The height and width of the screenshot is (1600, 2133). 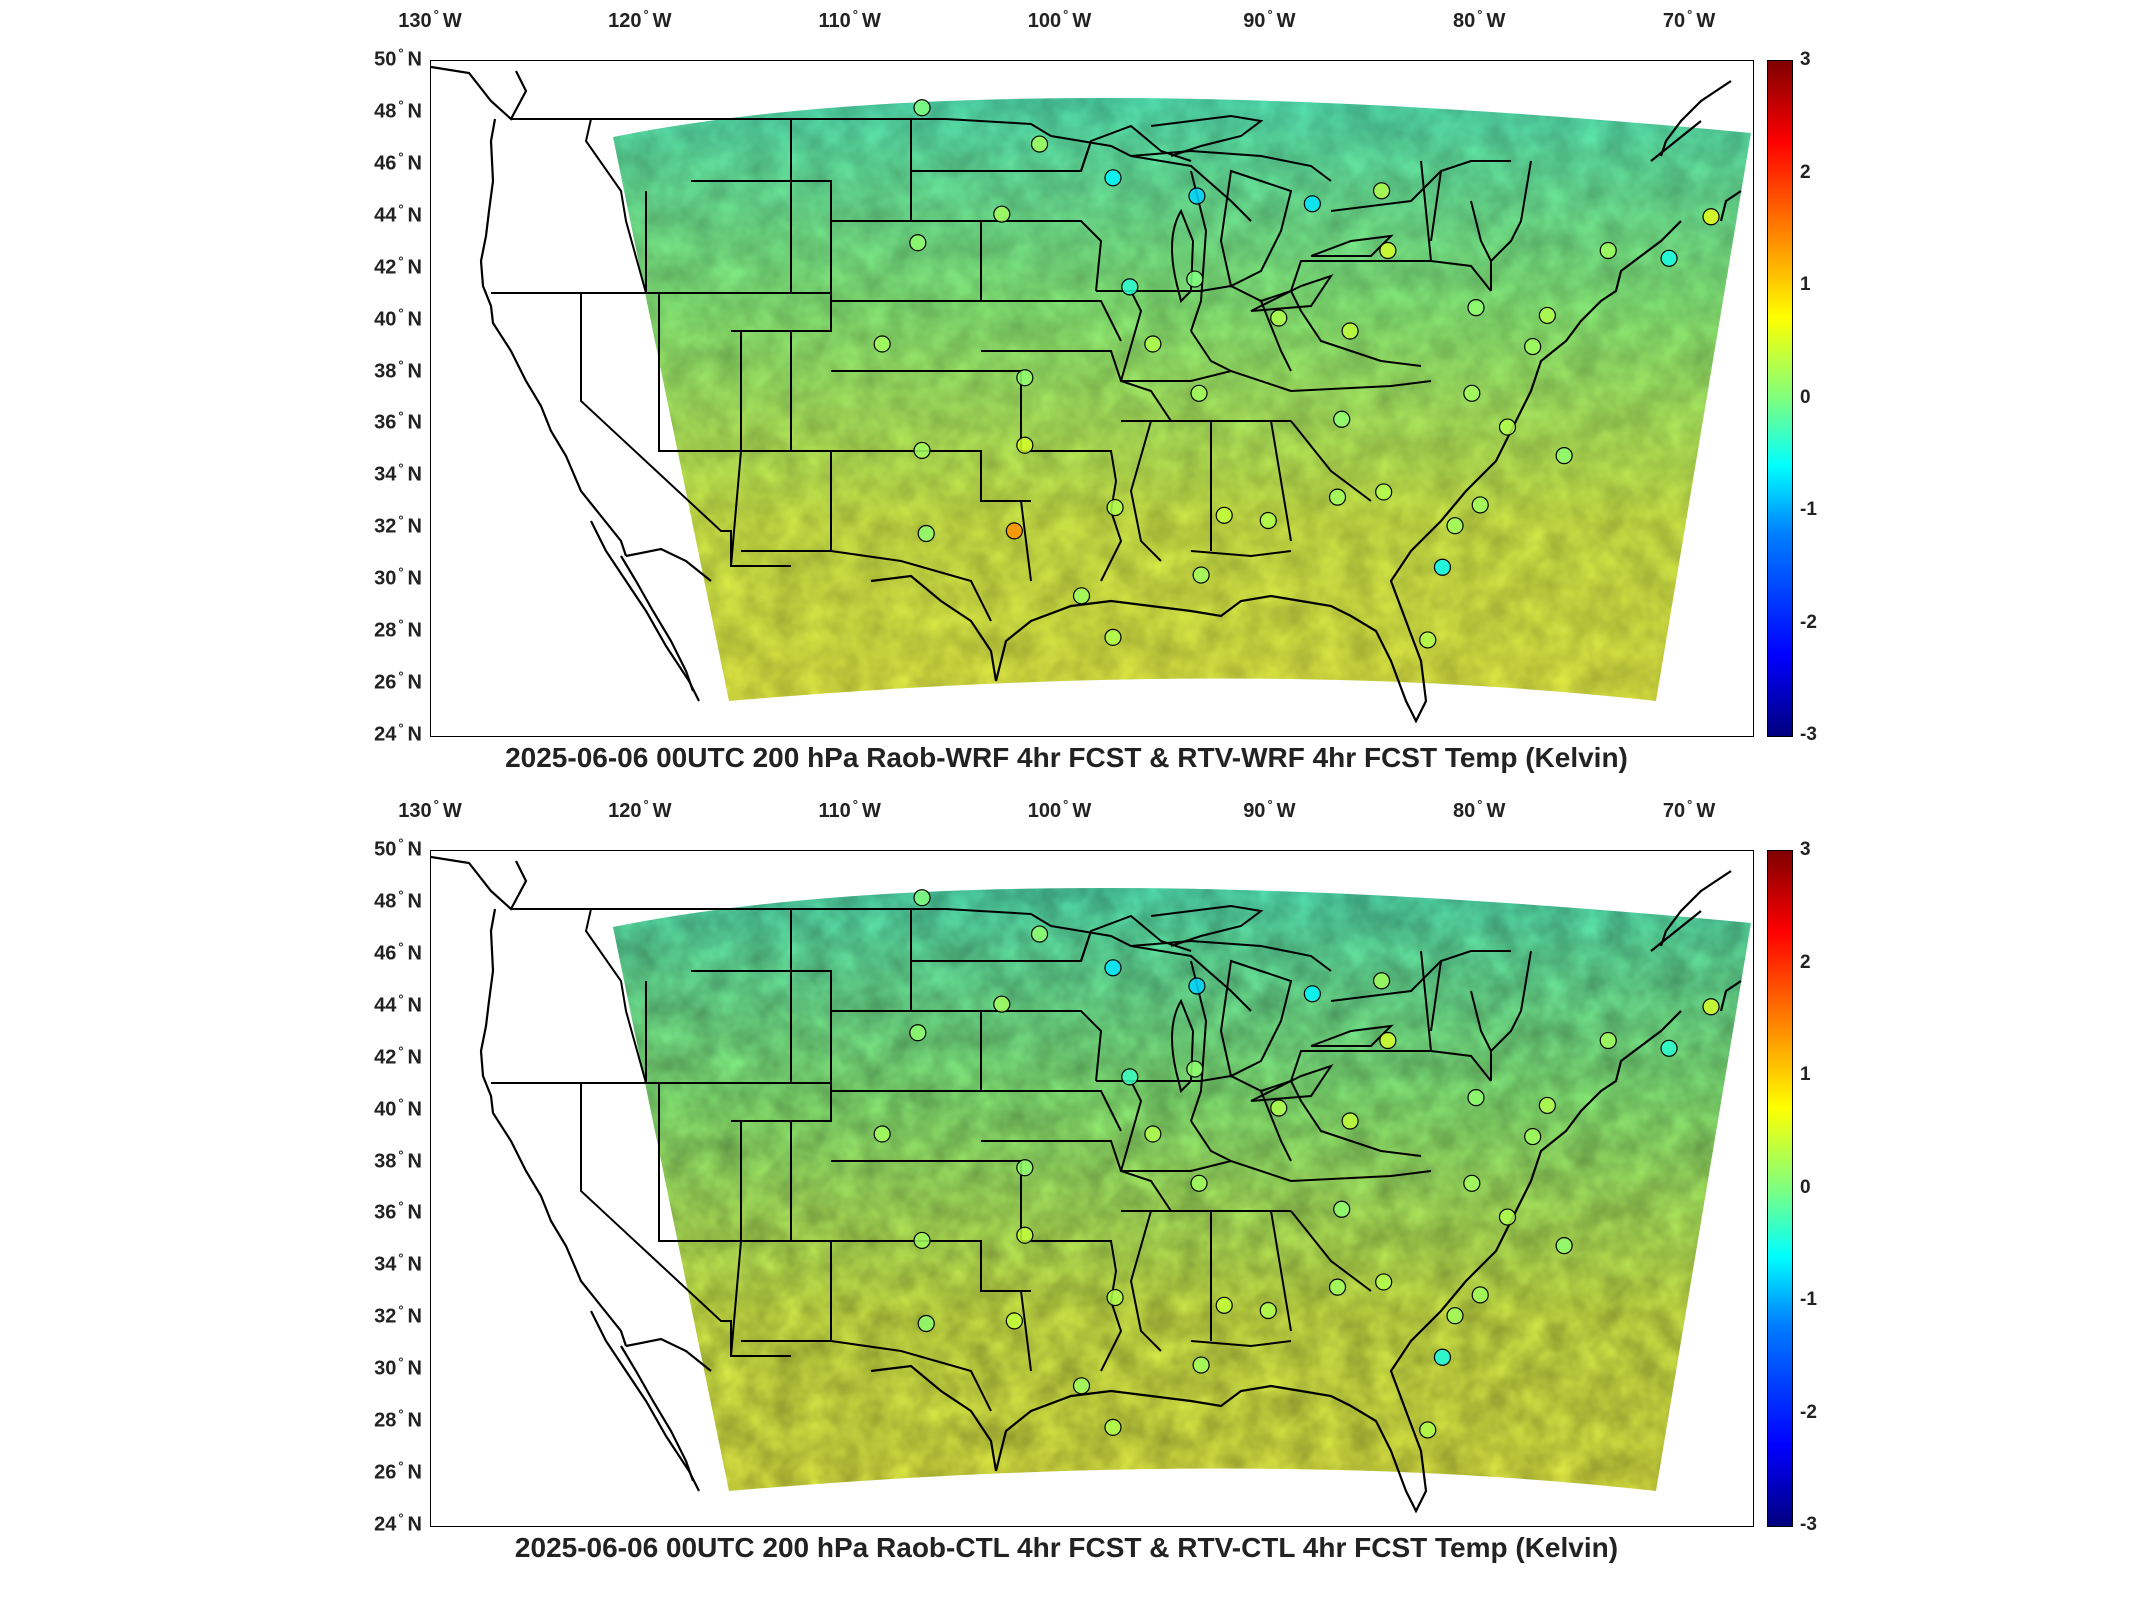 I want to click on colorbar-tick-label: -3, so click(x=1808, y=734).